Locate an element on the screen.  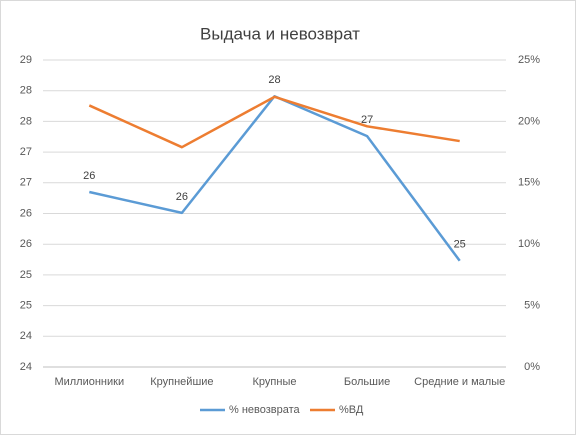
y2-tick-label: 15% is located at coordinates (529, 183).